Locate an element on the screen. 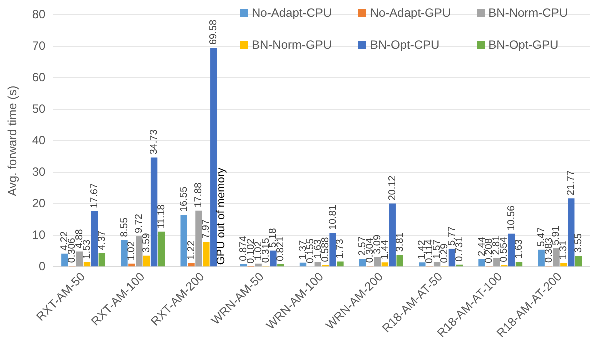 This screenshot has width=598, height=344. y-tick-label: 80 is located at coordinates (39, 15).